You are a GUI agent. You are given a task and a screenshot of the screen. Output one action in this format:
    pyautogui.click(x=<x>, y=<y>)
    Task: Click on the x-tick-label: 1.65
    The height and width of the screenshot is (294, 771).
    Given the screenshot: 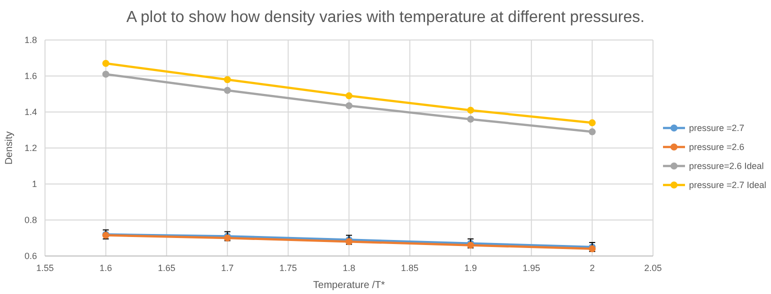 What is the action you would take?
    pyautogui.click(x=167, y=268)
    